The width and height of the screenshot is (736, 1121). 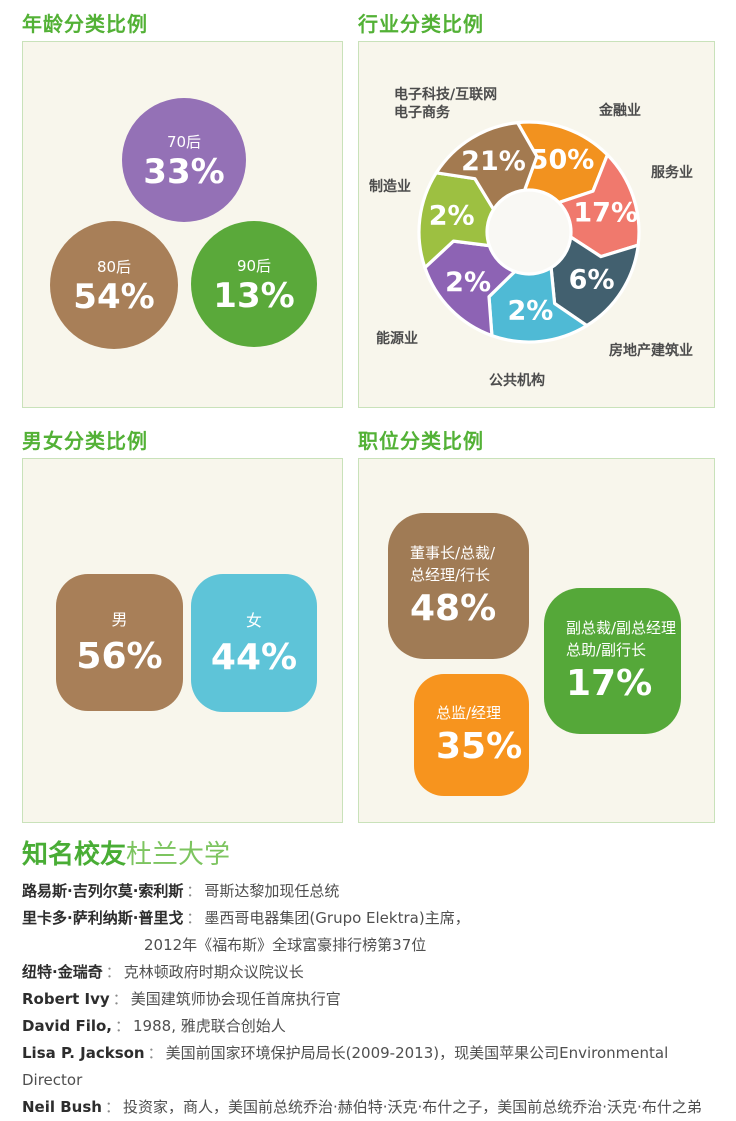 What do you see at coordinates (235, 999) in the screenshot?
I see `alumni-description: 美国建筑师协会现任首席执行官` at bounding box center [235, 999].